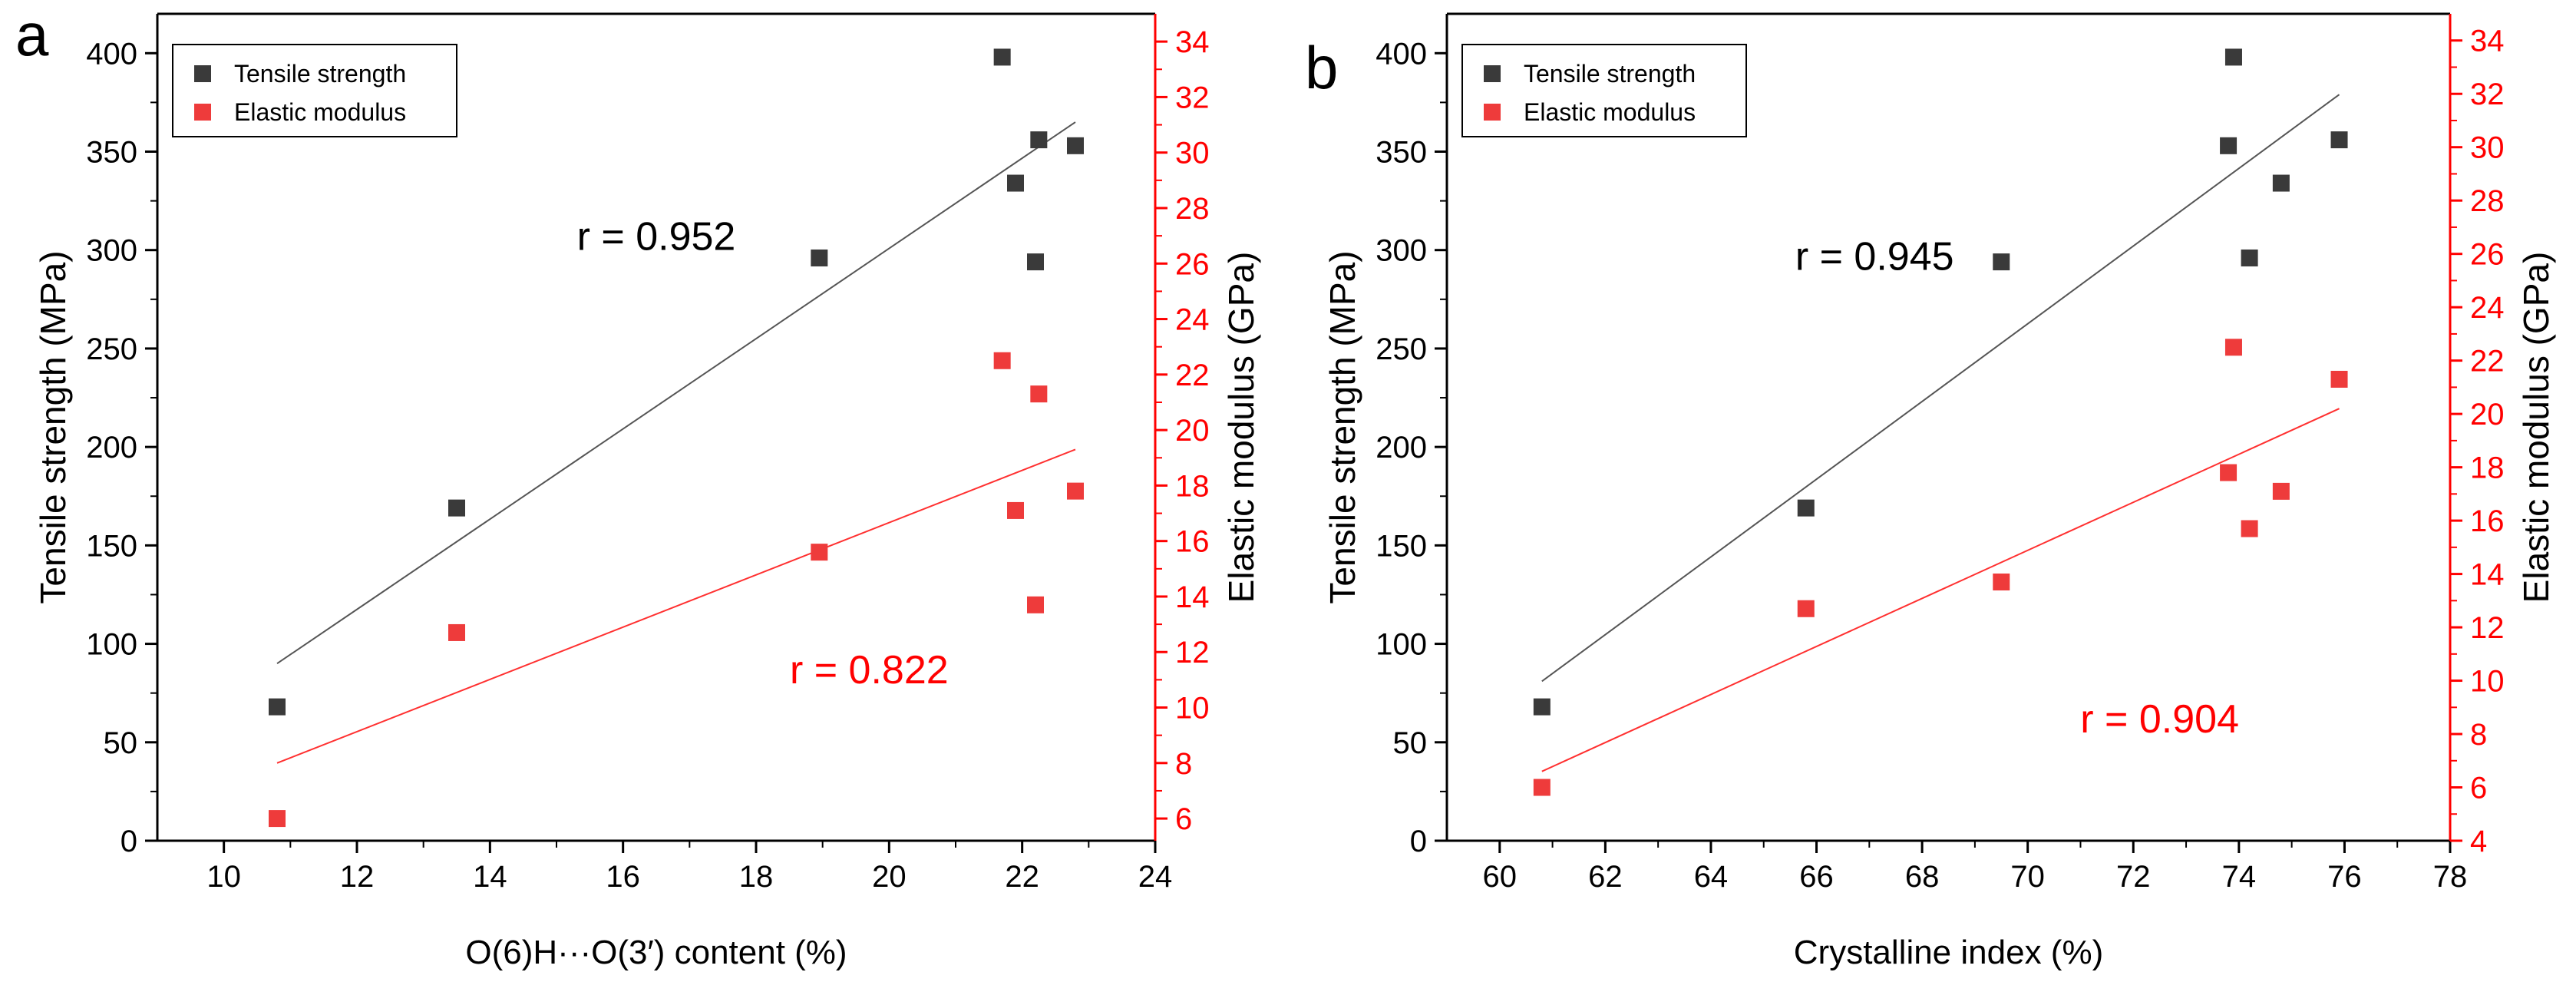  Describe the element at coordinates (1605, 877) in the screenshot. I see `x-tick-label: 62` at that location.